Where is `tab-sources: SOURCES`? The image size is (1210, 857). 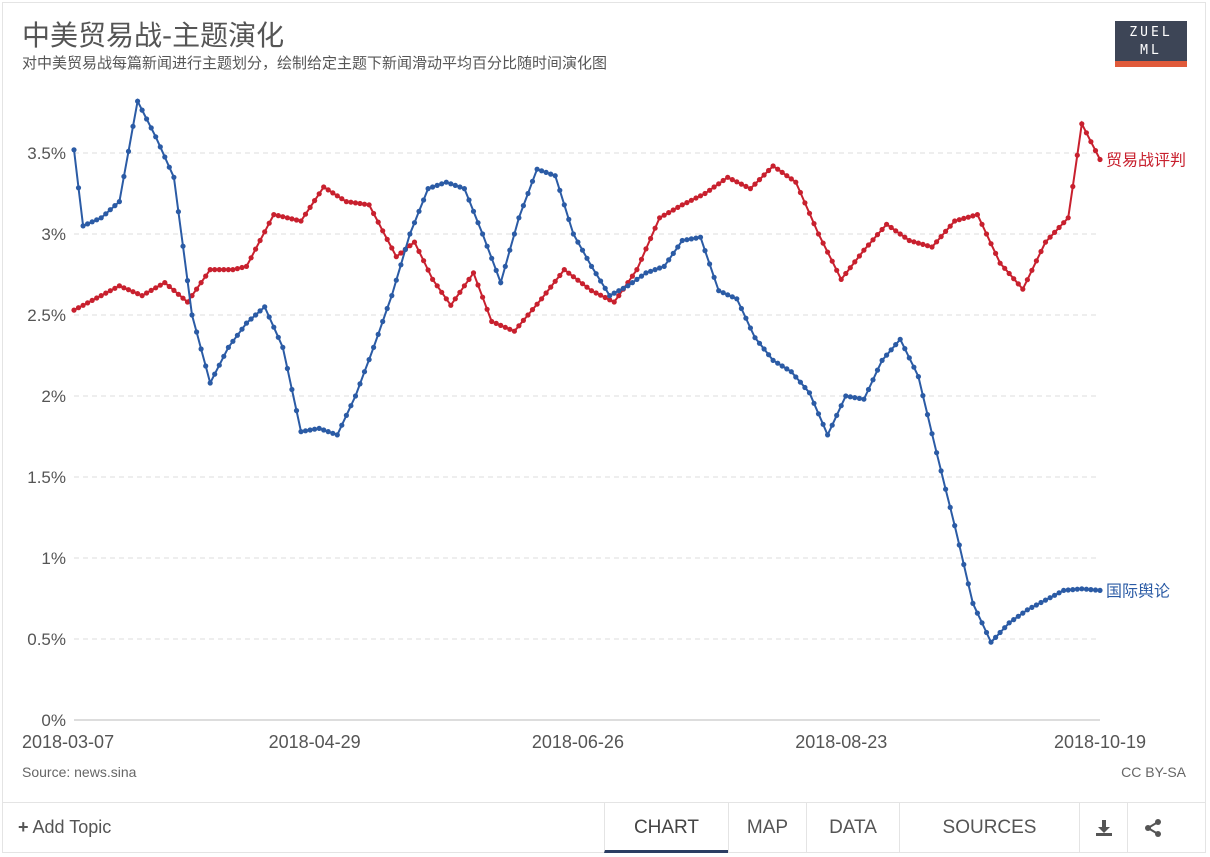 tab-sources: SOURCES is located at coordinates (989, 828).